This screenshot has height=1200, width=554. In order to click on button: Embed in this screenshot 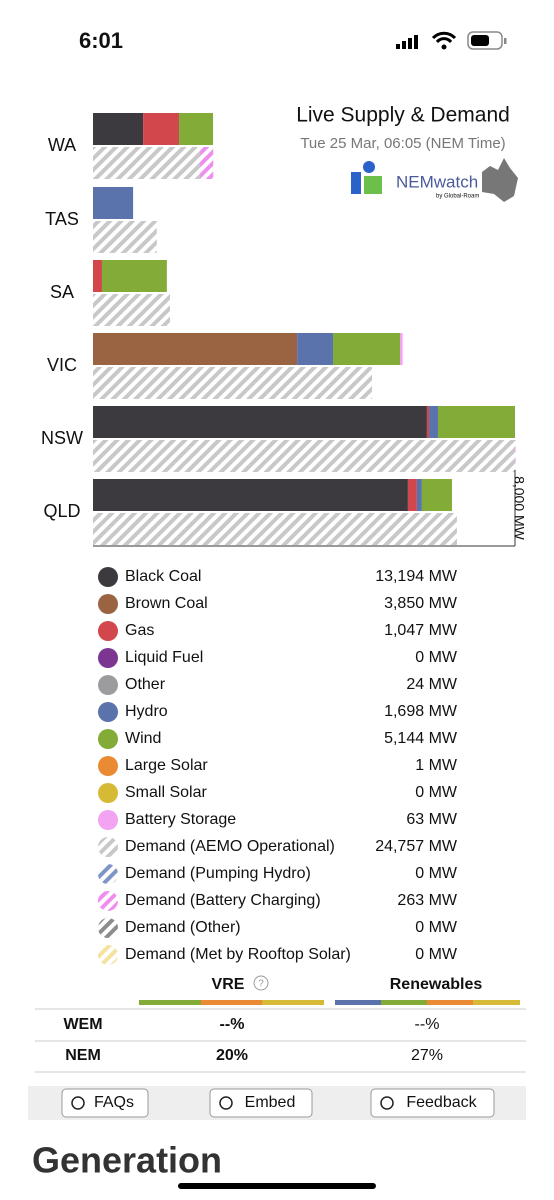, I will do `click(261, 1103)`.